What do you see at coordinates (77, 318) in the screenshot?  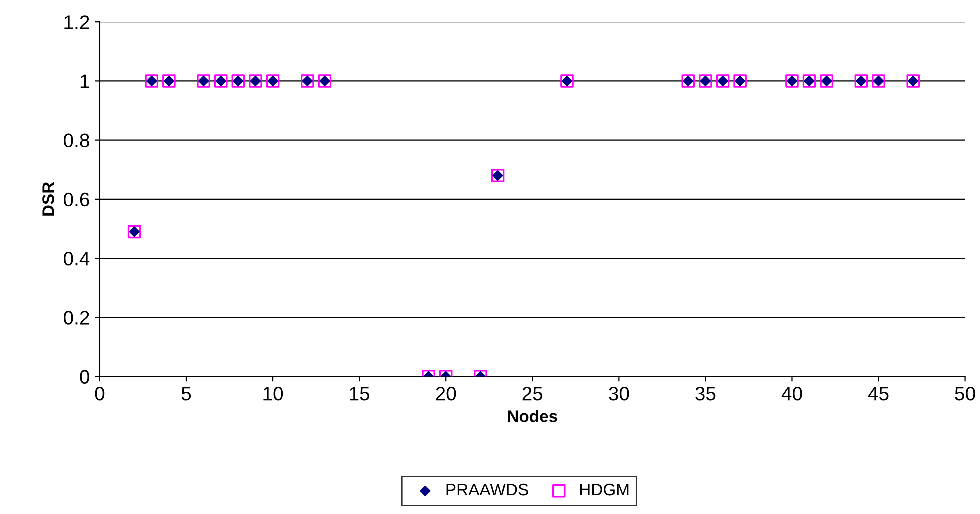 I see `y-tick-label: 0.2` at bounding box center [77, 318].